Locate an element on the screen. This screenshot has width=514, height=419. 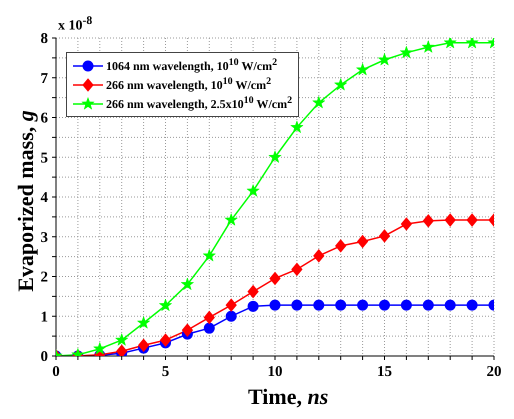
y-tick-label: 3 is located at coordinates (44, 238).